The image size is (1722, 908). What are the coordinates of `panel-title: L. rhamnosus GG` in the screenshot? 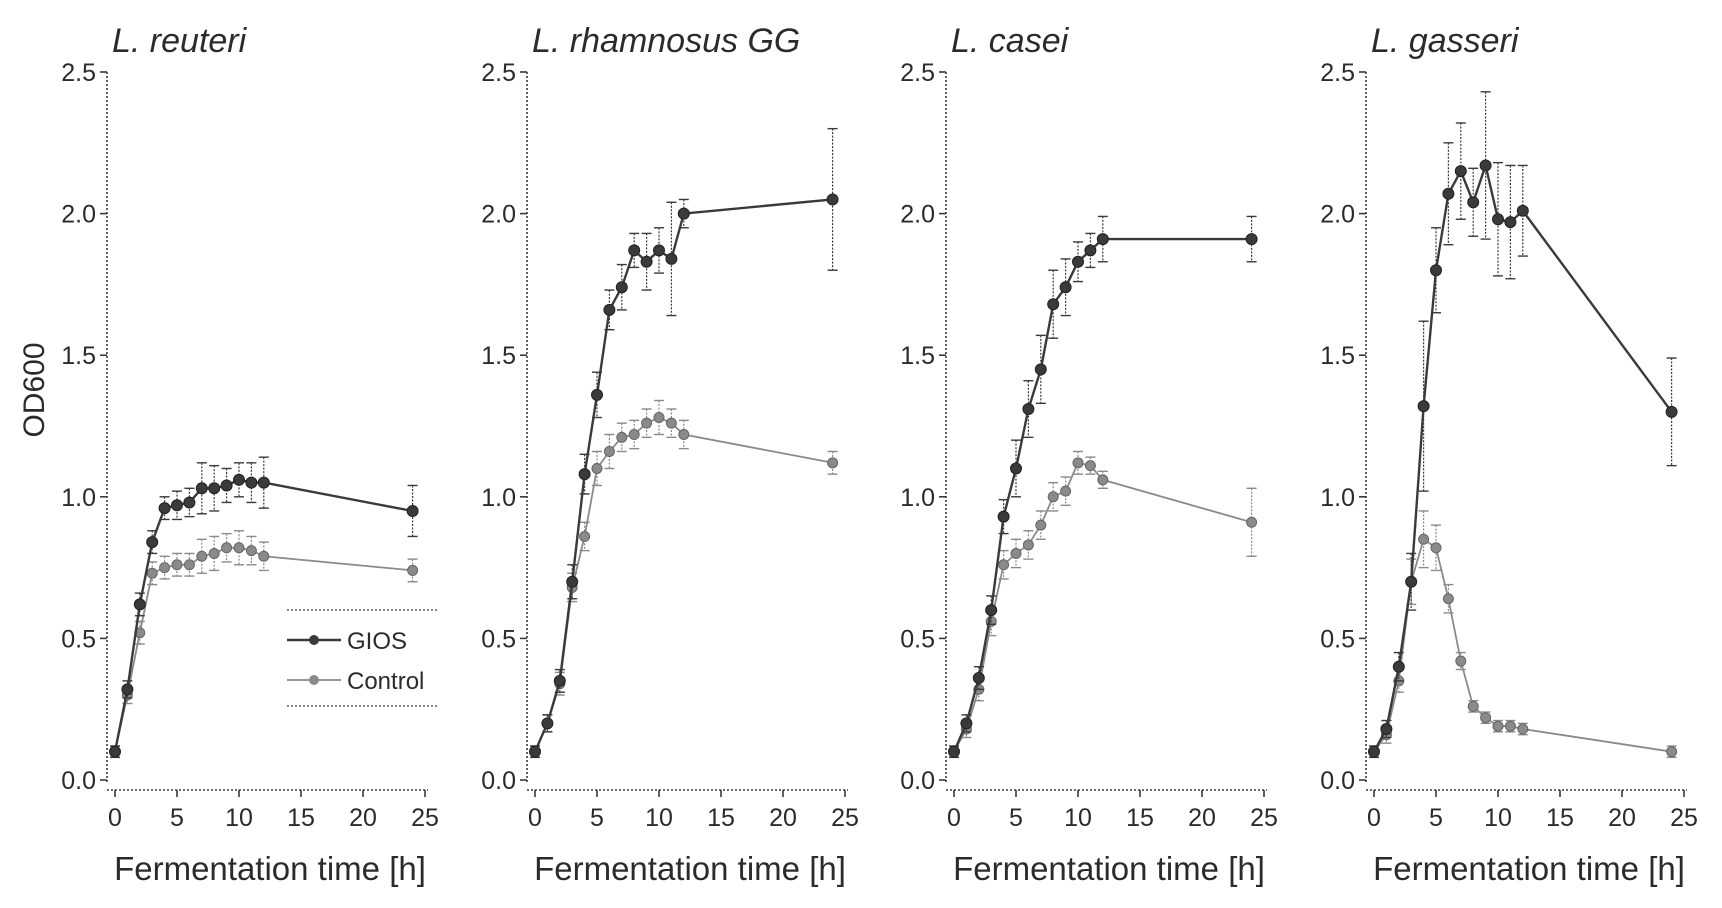 It's located at (666, 41).